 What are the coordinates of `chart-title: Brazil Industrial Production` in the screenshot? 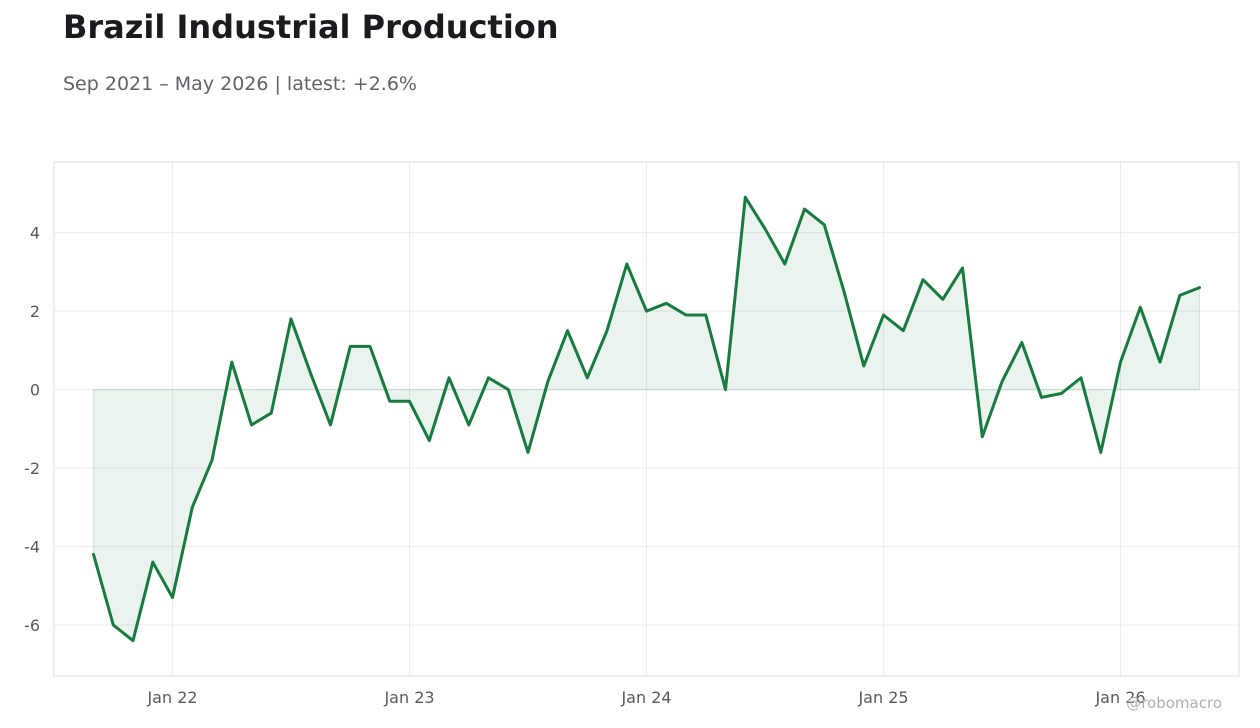 It's located at (311, 27).